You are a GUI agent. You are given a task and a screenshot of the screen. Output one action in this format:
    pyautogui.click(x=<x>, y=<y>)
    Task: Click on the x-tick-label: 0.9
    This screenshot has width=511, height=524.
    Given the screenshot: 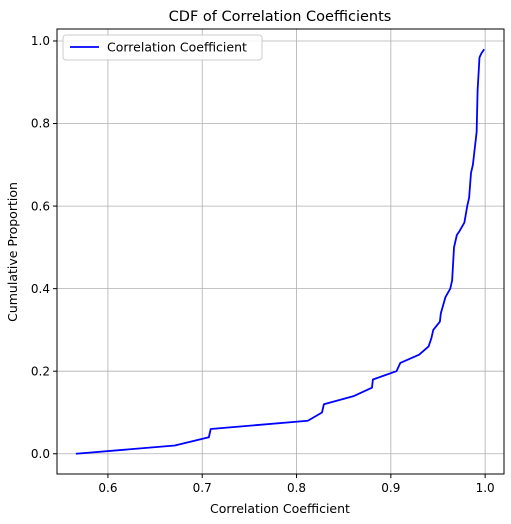 What is the action you would take?
    pyautogui.click(x=390, y=488)
    